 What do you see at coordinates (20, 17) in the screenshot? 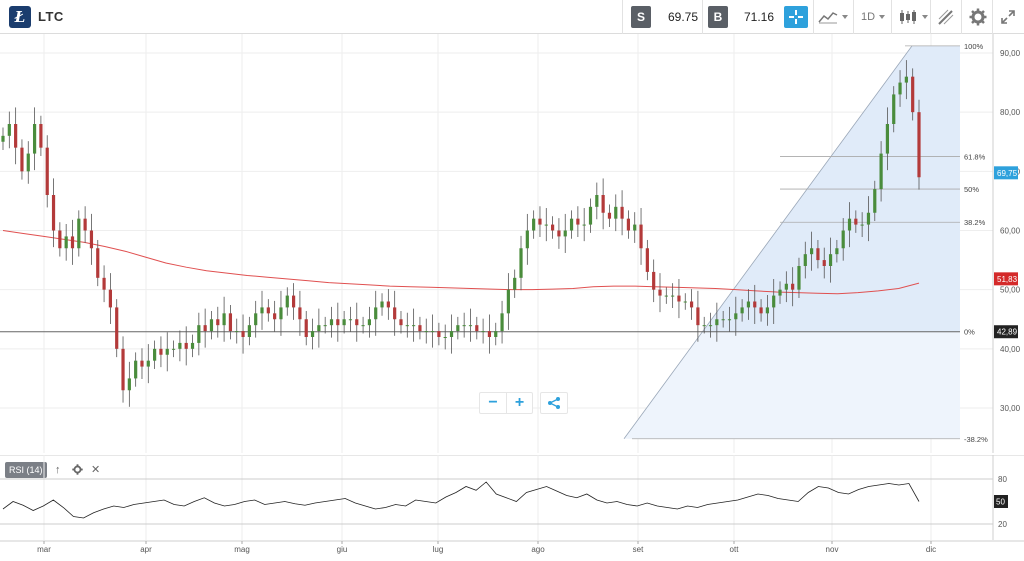
I see `litecoin-logo-icon: Ł` at bounding box center [20, 17].